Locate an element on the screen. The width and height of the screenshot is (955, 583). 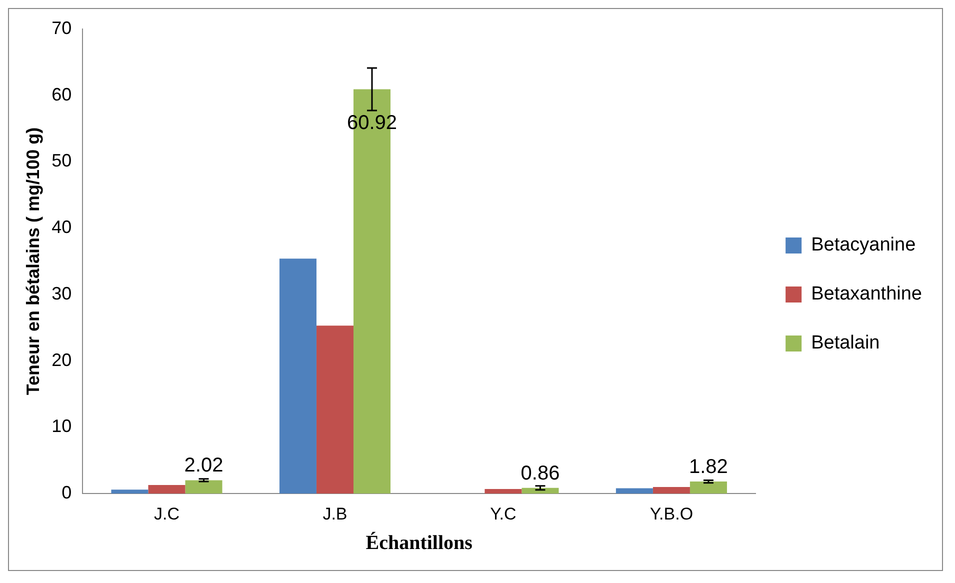
data-label: 2.02 is located at coordinates (204, 465).